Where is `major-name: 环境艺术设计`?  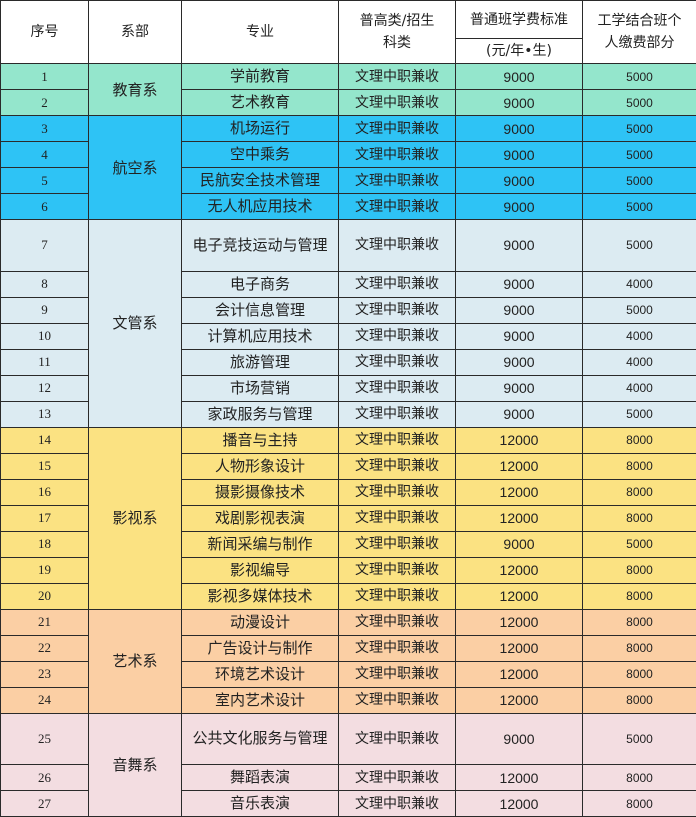
major-name: 环境艺术设计 is located at coordinates (260, 674).